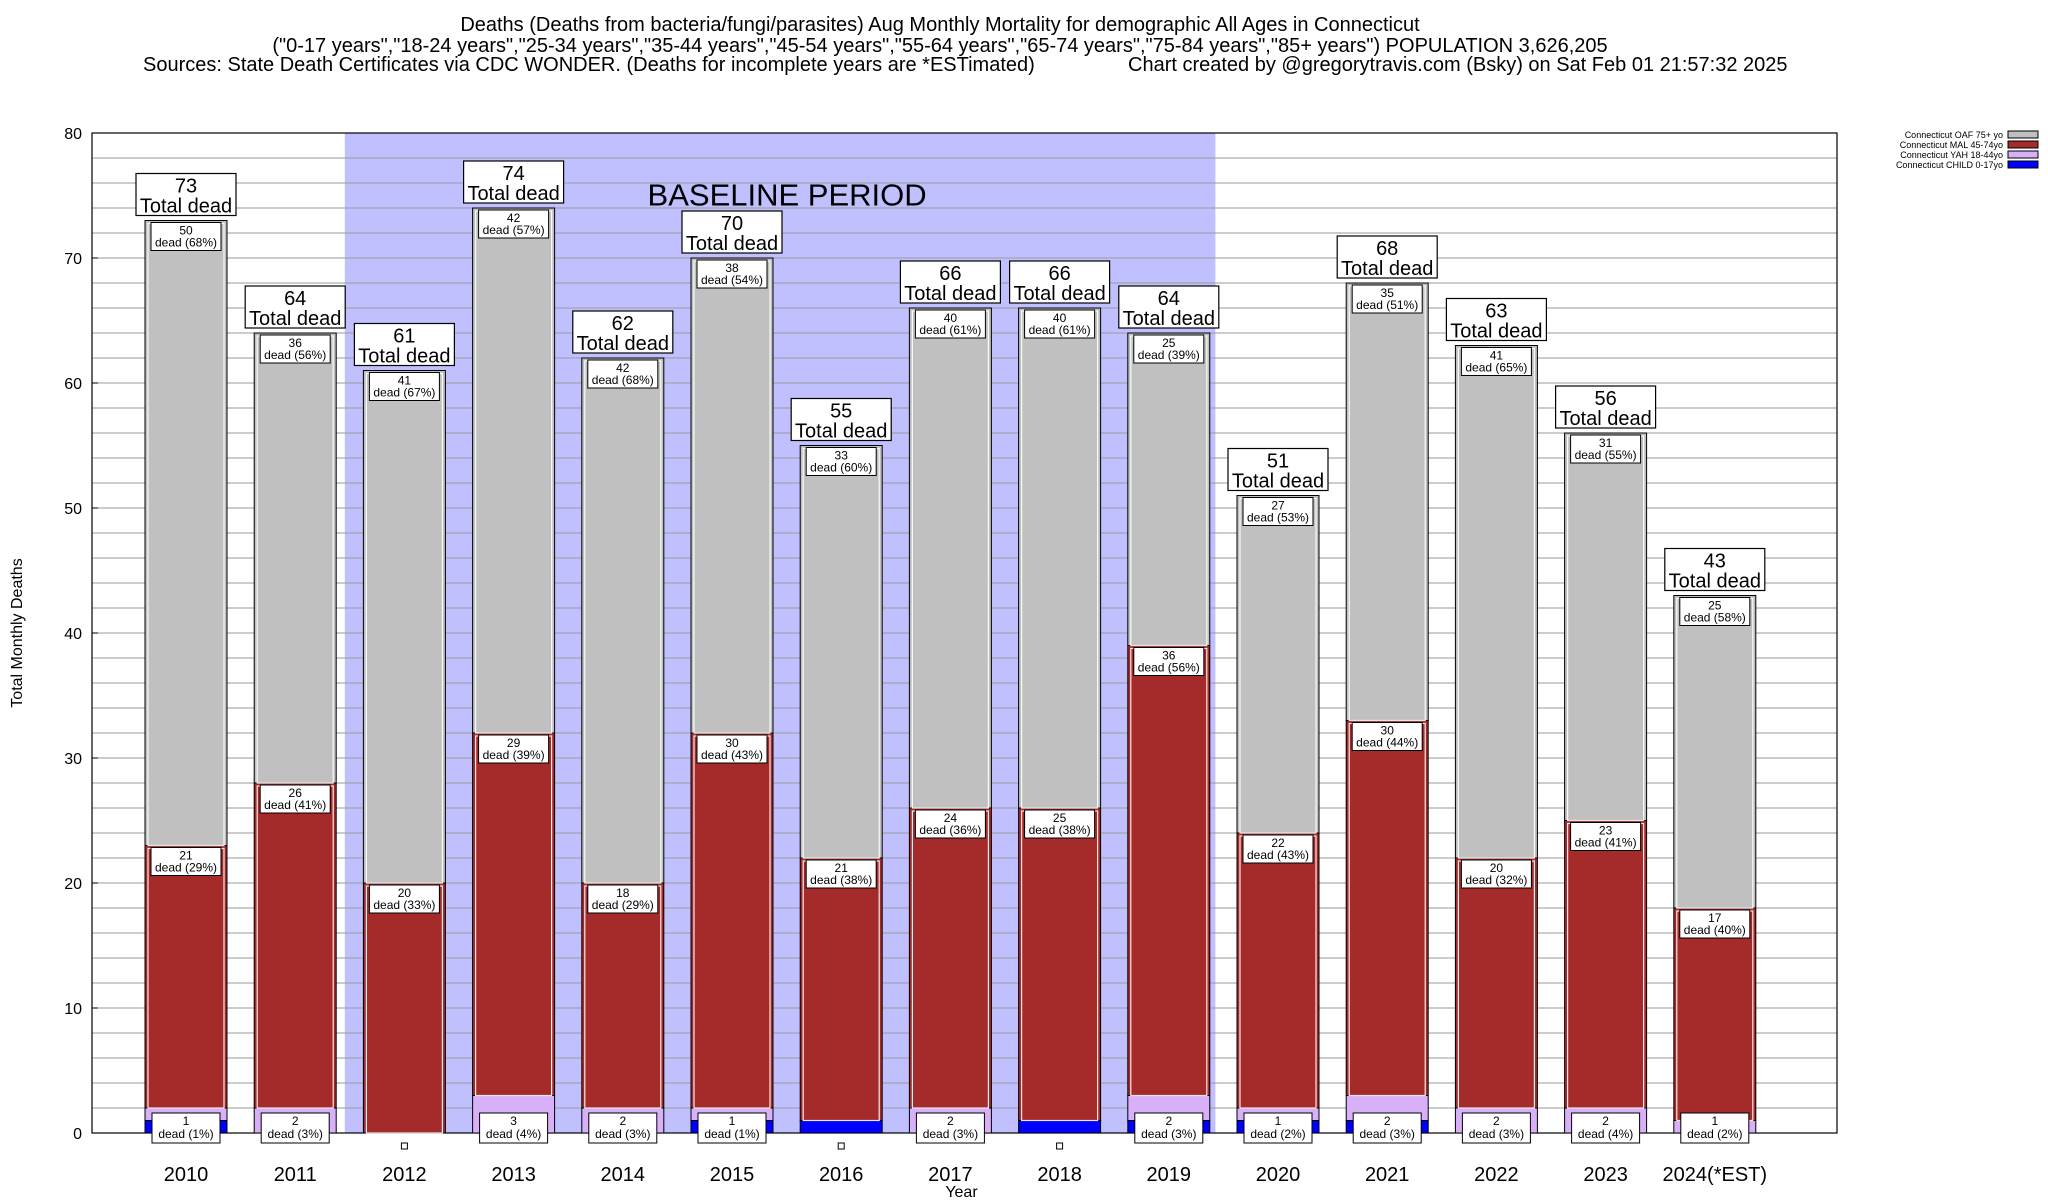 This screenshot has width=2048, height=1200. Describe the element at coordinates (1169, 1175) in the screenshot. I see `x-tick-label: 2019` at that location.